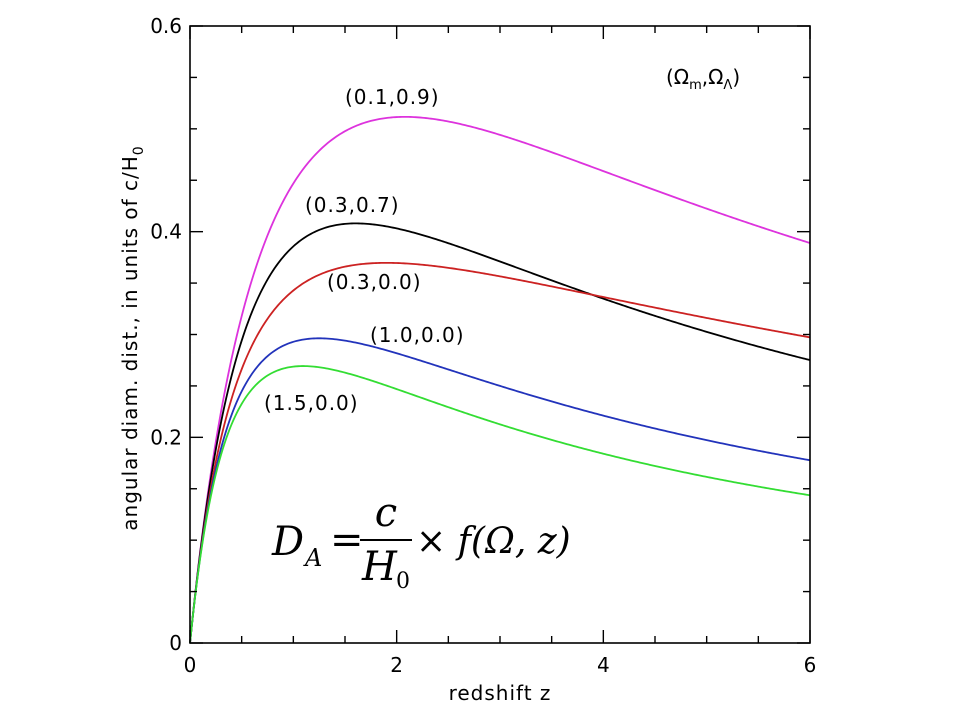  Describe the element at coordinates (190, 665) in the screenshot. I see `x-tick-label: 0` at that location.